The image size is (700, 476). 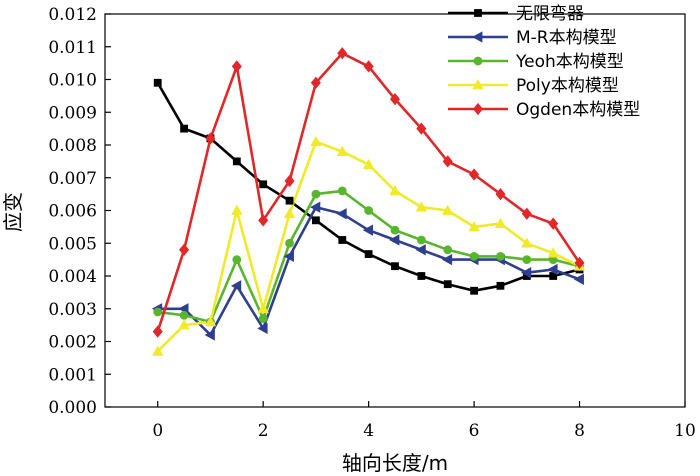 What do you see at coordinates (395, 463) in the screenshot?
I see `x-axis-title: 轴向长度/m` at bounding box center [395, 463].